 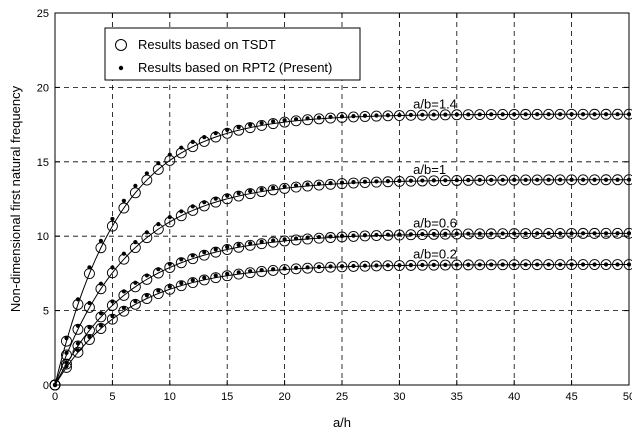 I want to click on legend-open-circle-icon, so click(x=121, y=45).